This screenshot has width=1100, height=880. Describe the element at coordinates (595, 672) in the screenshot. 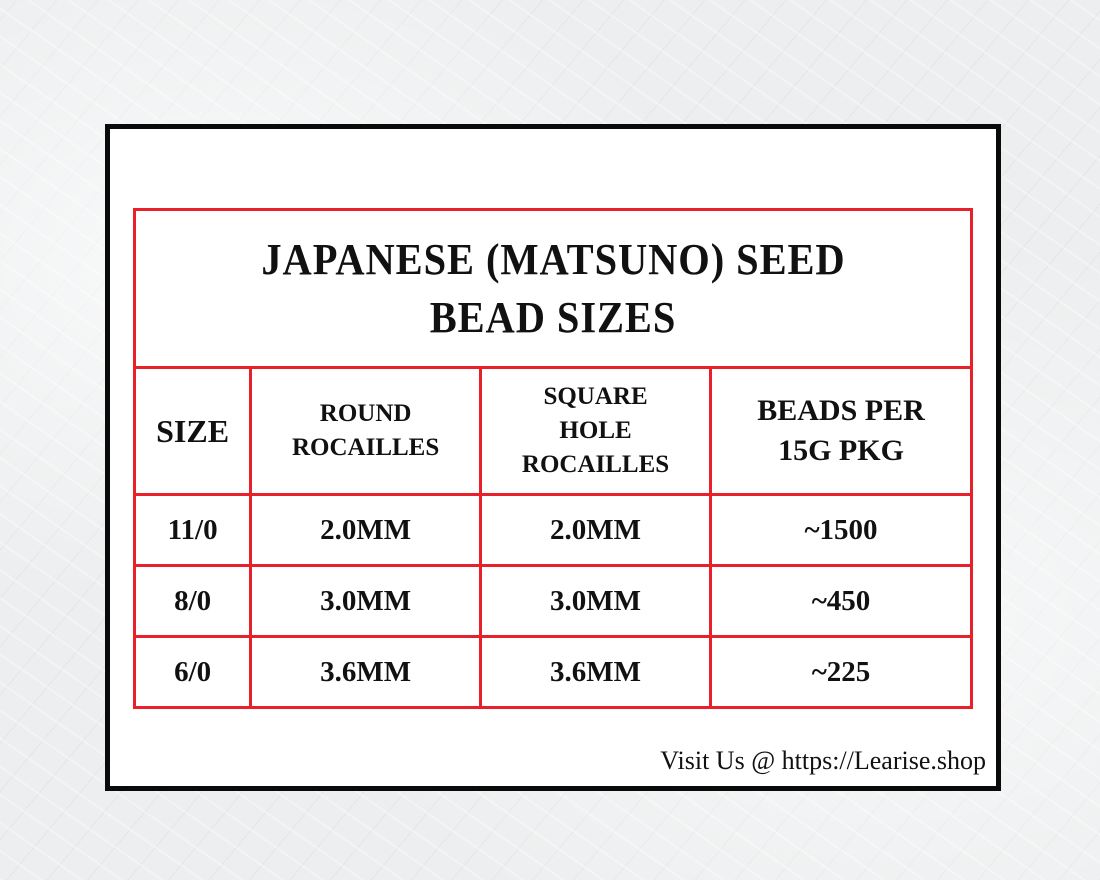

I see `cell-square: 3.6mm` at that location.